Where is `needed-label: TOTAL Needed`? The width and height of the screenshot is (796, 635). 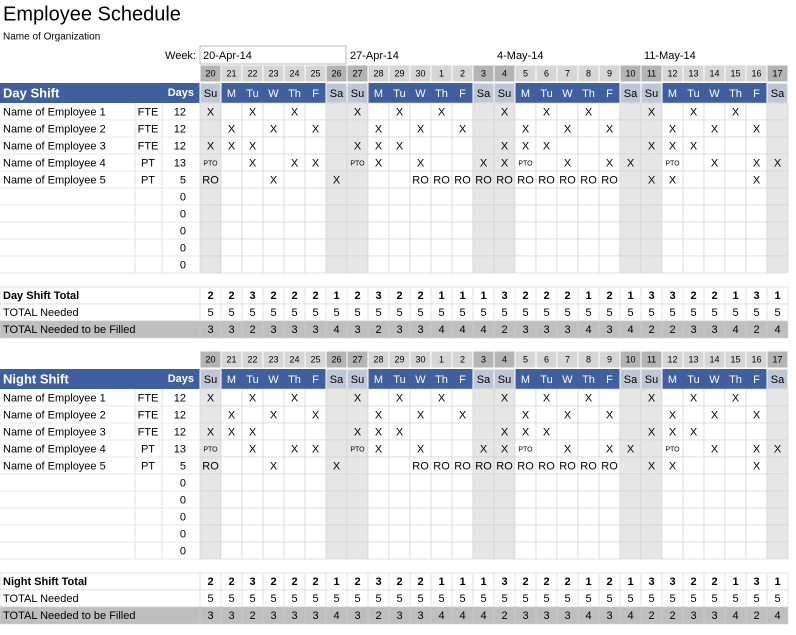 needed-label: TOTAL Needed is located at coordinates (41, 313).